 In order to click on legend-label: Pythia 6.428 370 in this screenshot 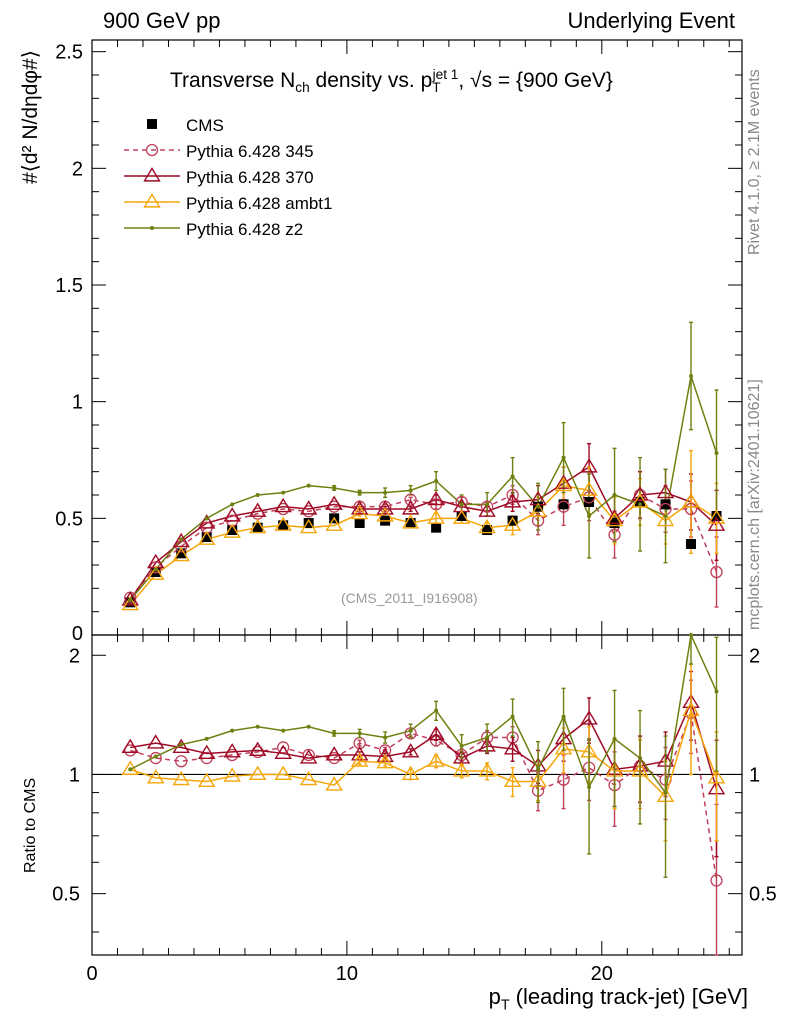, I will do `click(250, 177)`.